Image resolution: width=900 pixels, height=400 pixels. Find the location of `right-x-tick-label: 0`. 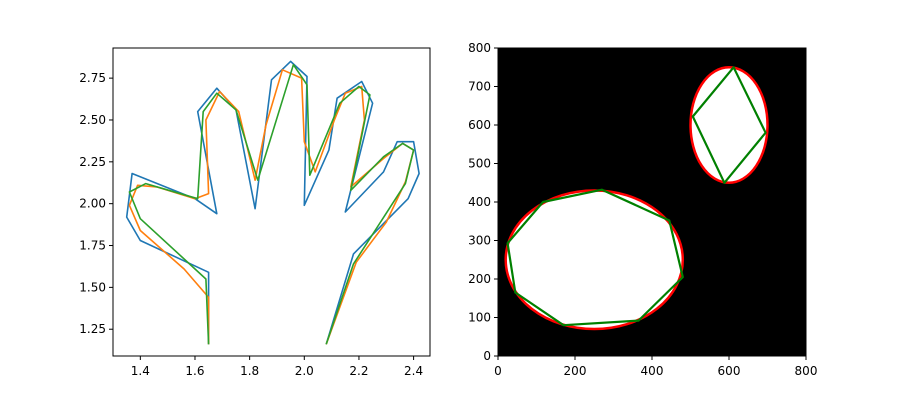

right-x-tick-label: 0 is located at coordinates (498, 371).